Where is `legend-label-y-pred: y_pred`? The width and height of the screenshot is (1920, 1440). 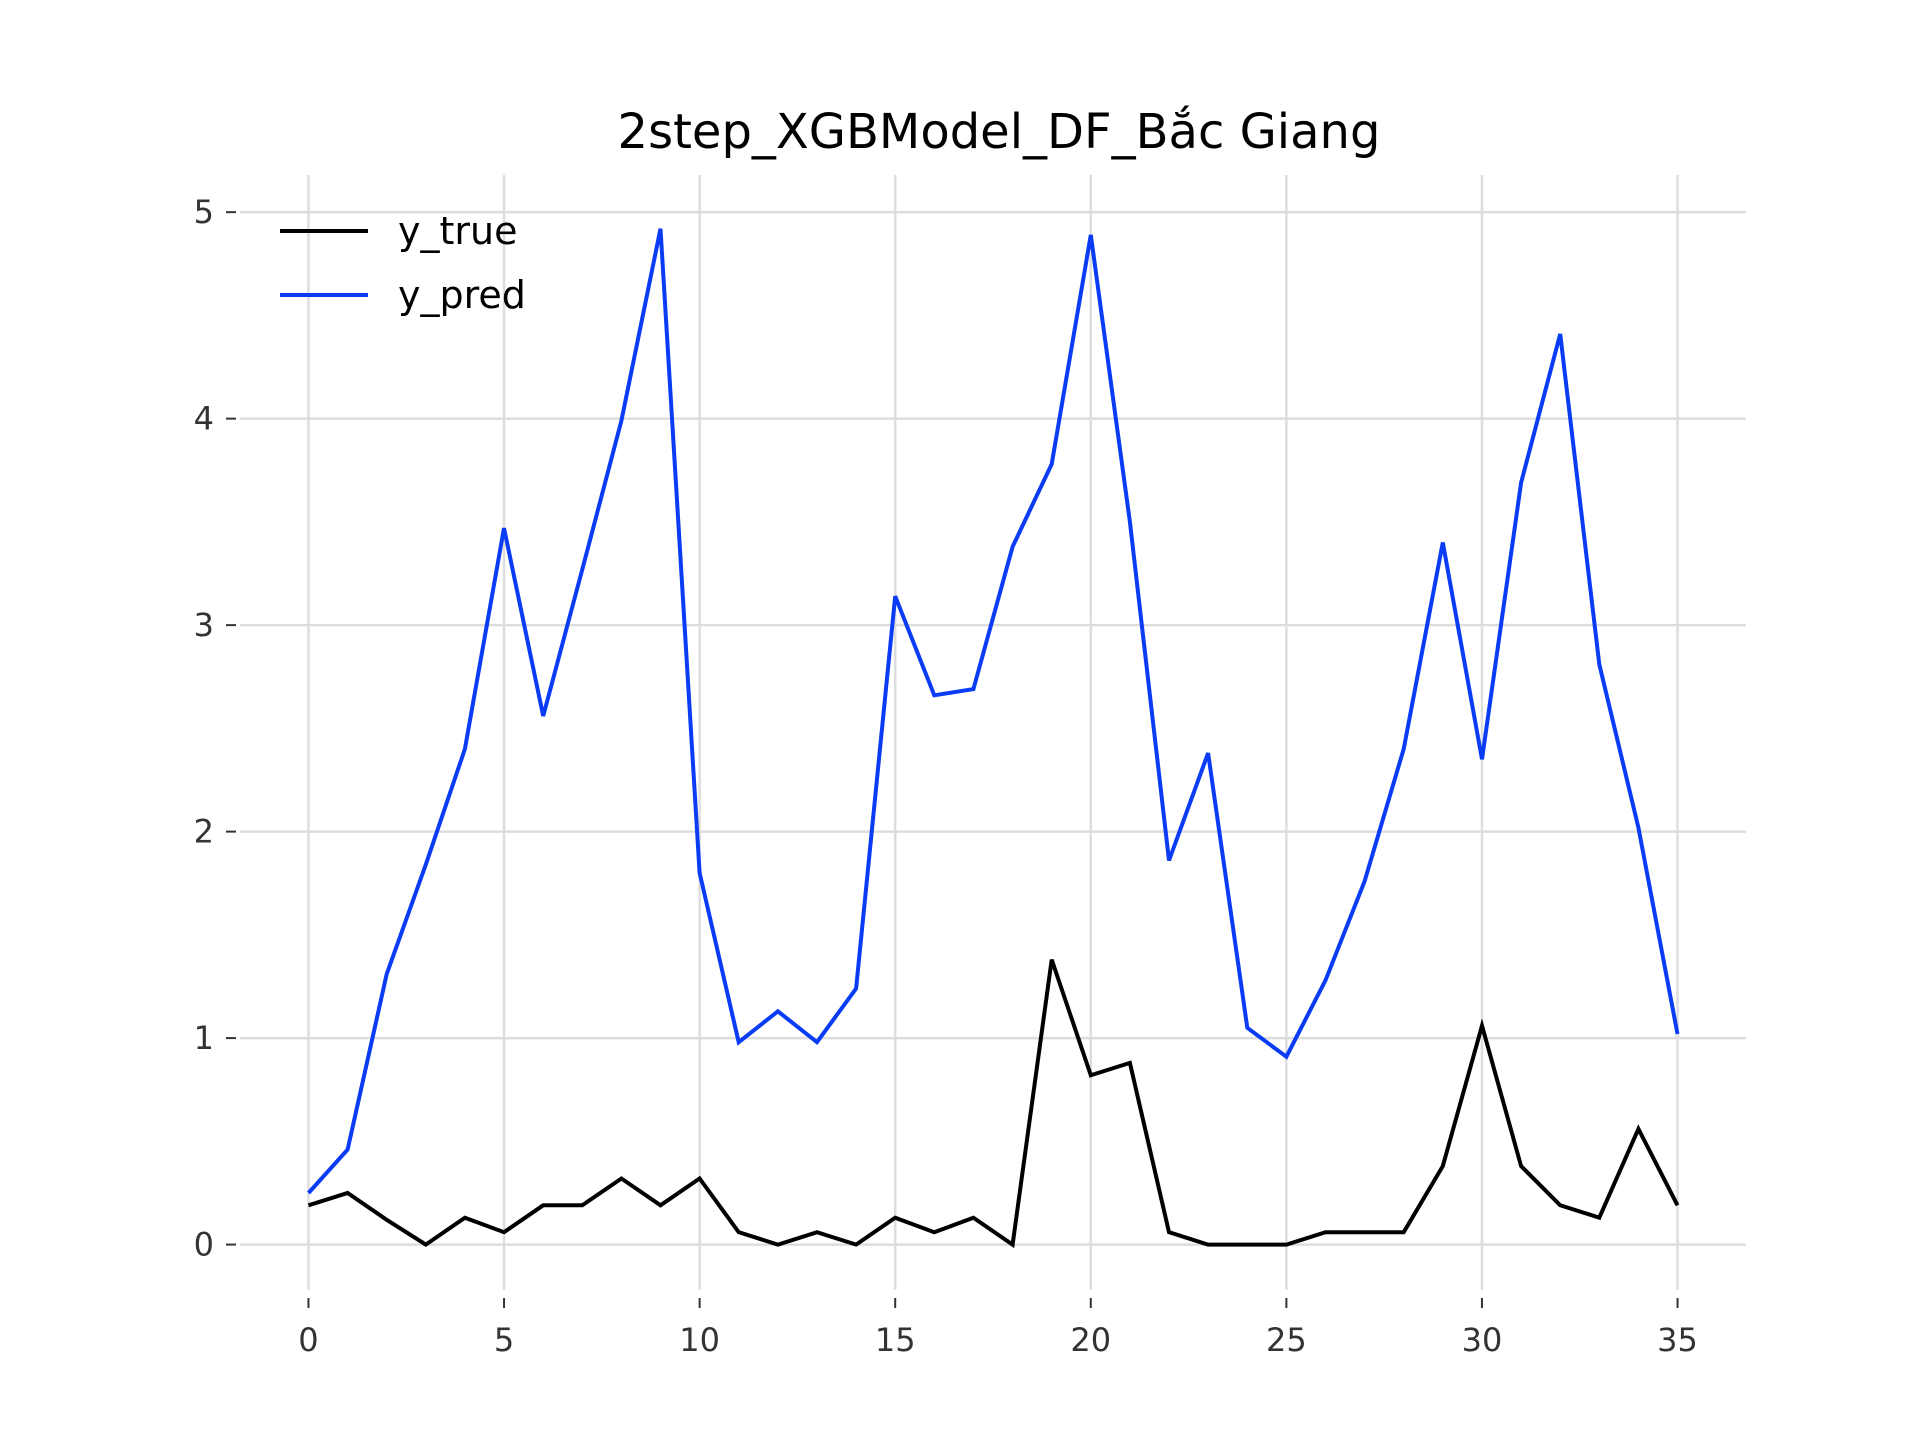 legend-label-y-pred: y_pred is located at coordinates (462, 295).